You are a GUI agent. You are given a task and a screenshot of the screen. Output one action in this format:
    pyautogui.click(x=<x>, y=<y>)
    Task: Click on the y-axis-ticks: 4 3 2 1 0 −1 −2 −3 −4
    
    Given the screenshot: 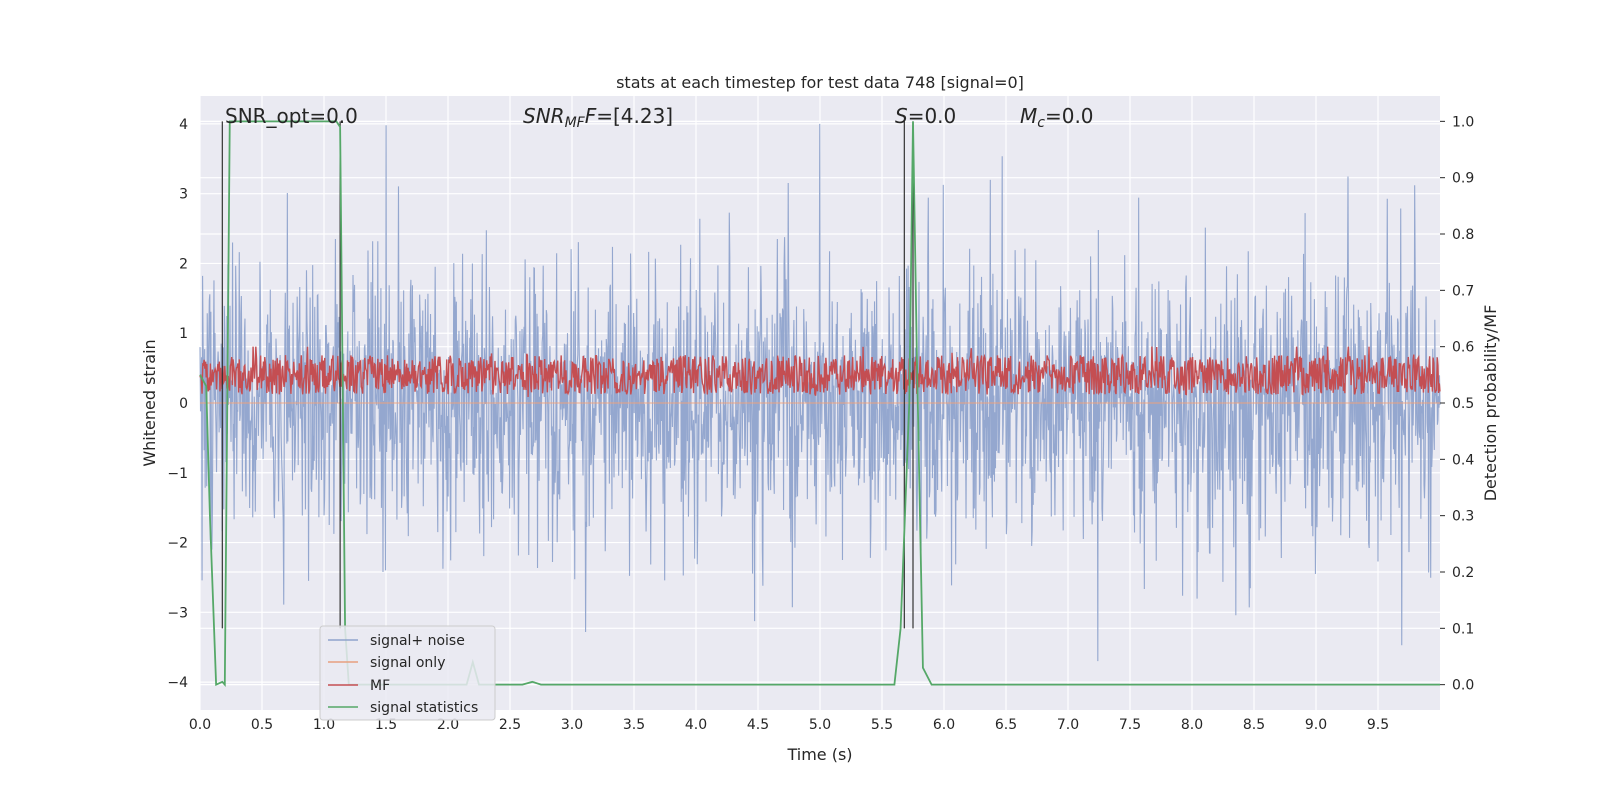 What is the action you would take?
    pyautogui.click(x=177, y=404)
    